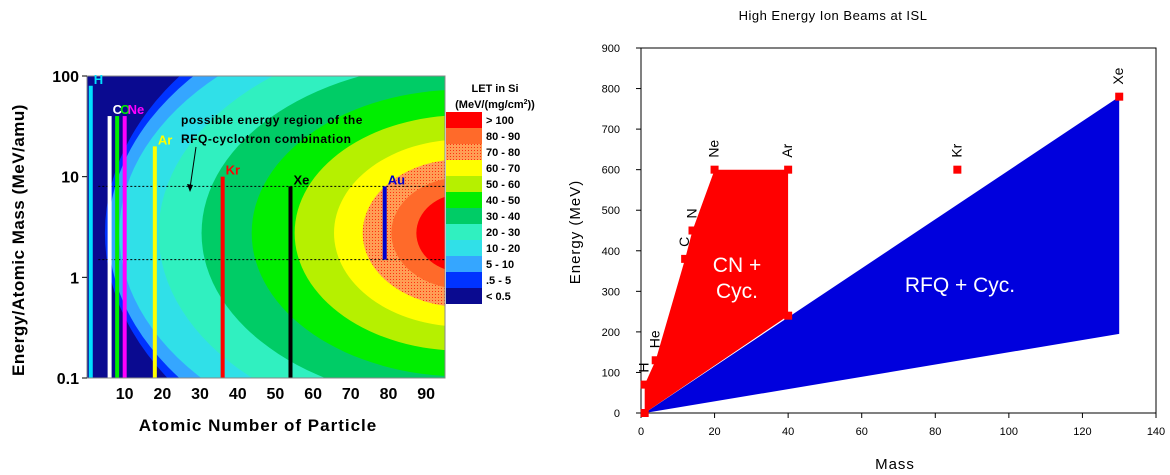 This screenshot has height=475, width=1170. What do you see at coordinates (154, 262) in the screenshot?
I see `element-bar-ar` at bounding box center [154, 262].